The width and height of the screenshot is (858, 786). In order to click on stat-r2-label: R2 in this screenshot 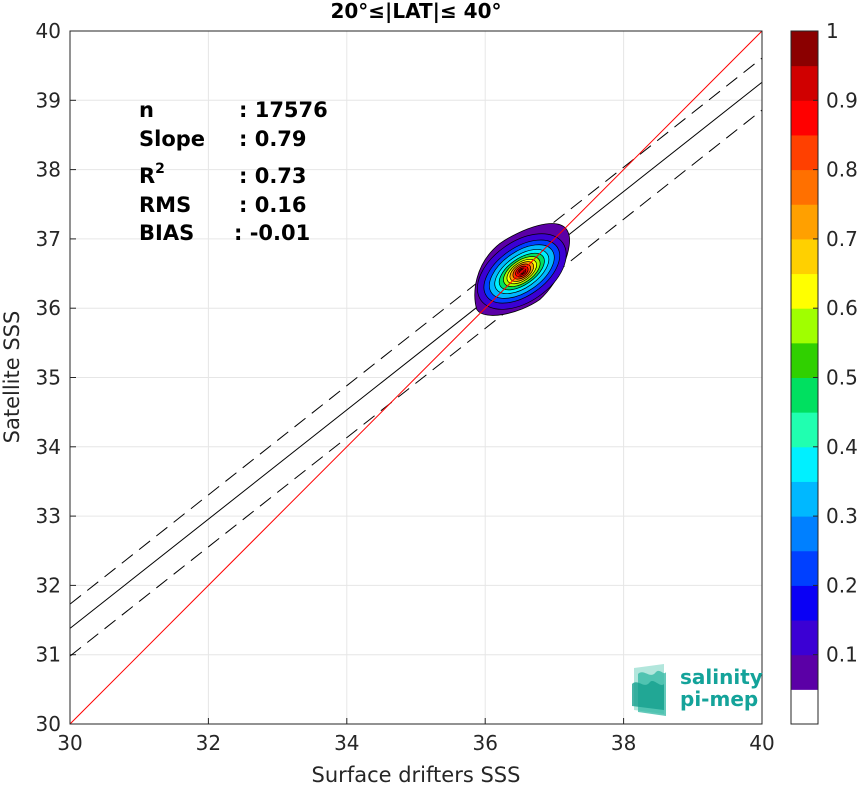, I will do `click(152, 174)`.